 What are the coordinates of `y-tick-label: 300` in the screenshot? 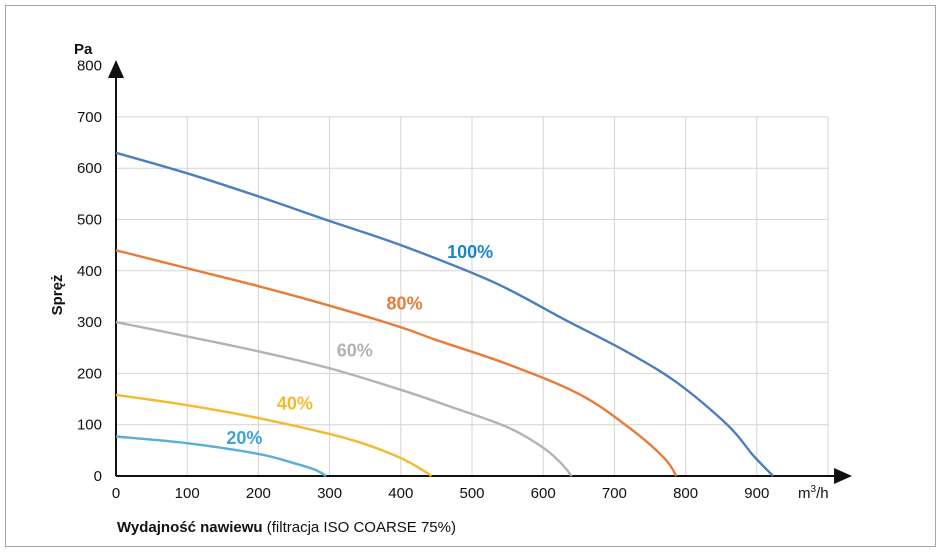 It's located at (89, 322).